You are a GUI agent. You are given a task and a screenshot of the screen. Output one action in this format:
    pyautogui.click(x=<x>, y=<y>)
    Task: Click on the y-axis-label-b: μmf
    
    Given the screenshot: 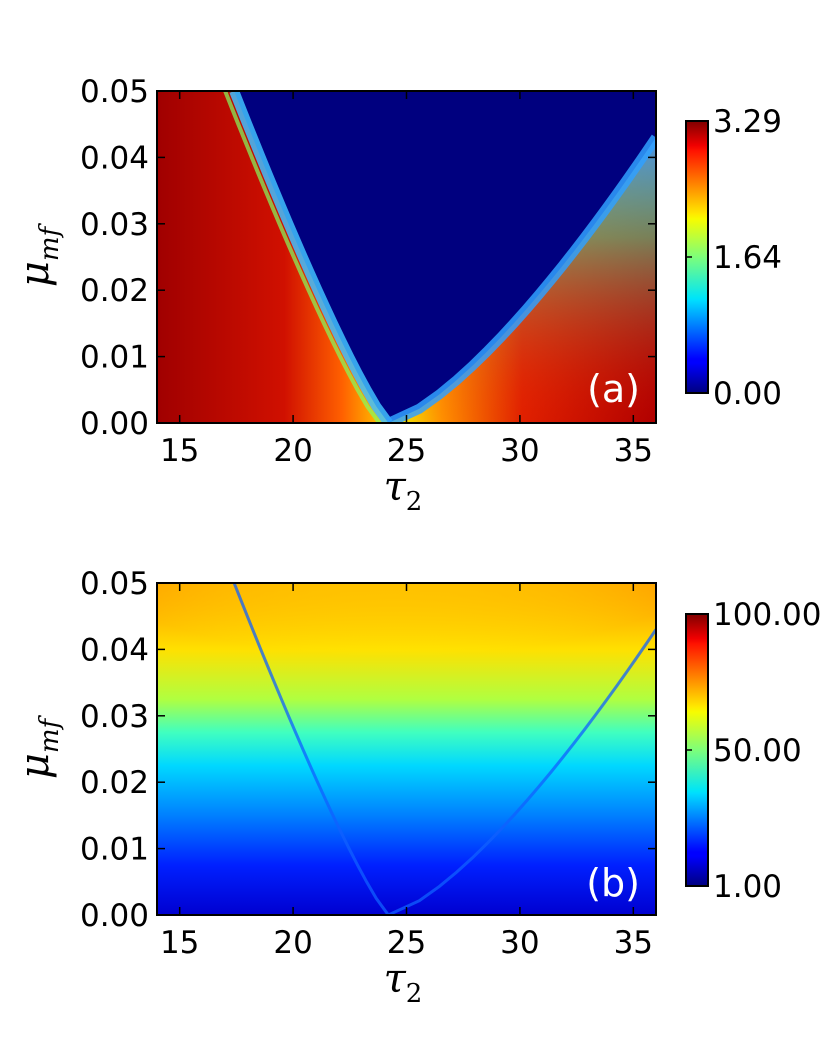 What is the action you would take?
    pyautogui.click(x=38, y=746)
    